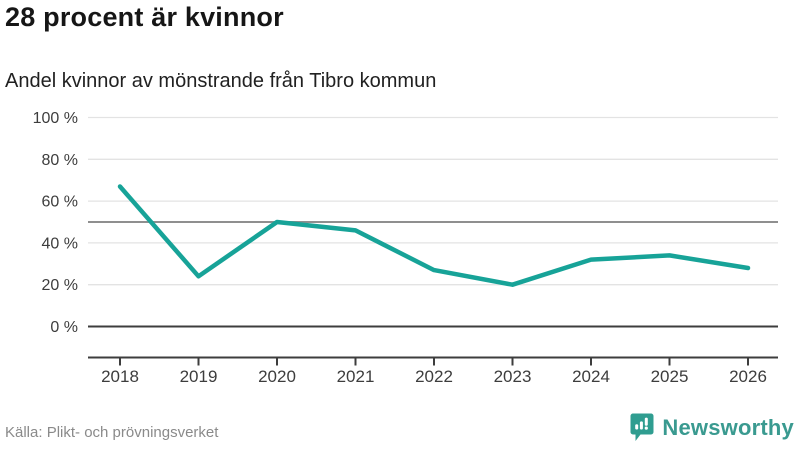 Image resolution: width=800 pixels, height=450 pixels. What do you see at coordinates (728, 427) in the screenshot?
I see `newsworthy-wordmark: Newsworthy` at bounding box center [728, 427].